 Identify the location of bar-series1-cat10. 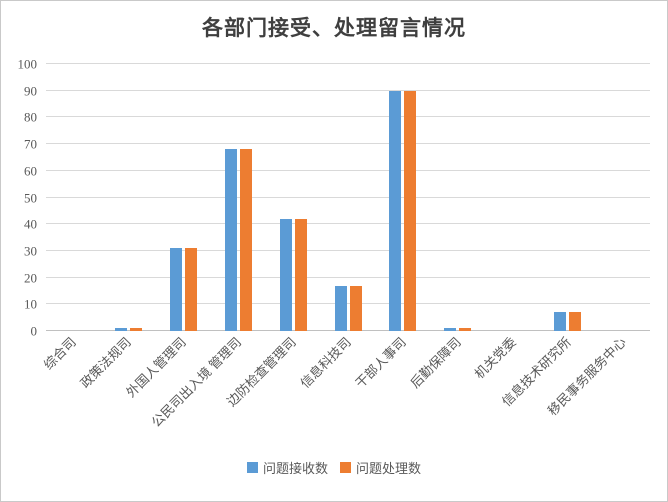
(560, 321).